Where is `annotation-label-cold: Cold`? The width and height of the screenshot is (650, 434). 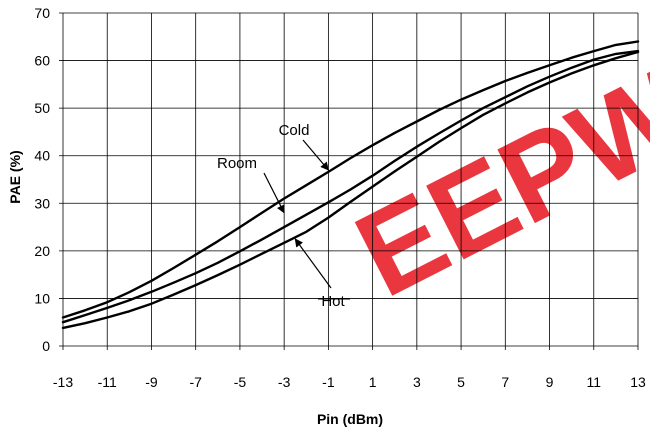 annotation-label-cold: Cold is located at coordinates (294, 130).